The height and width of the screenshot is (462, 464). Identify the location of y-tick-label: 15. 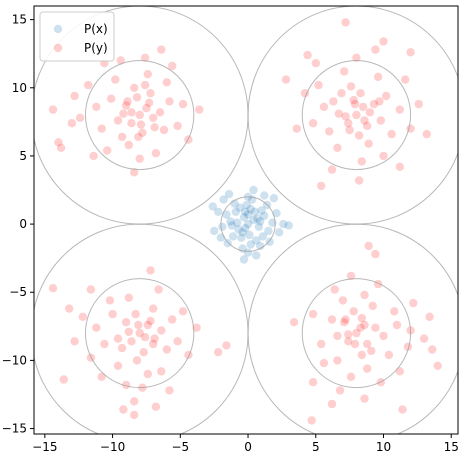
(19, 20).